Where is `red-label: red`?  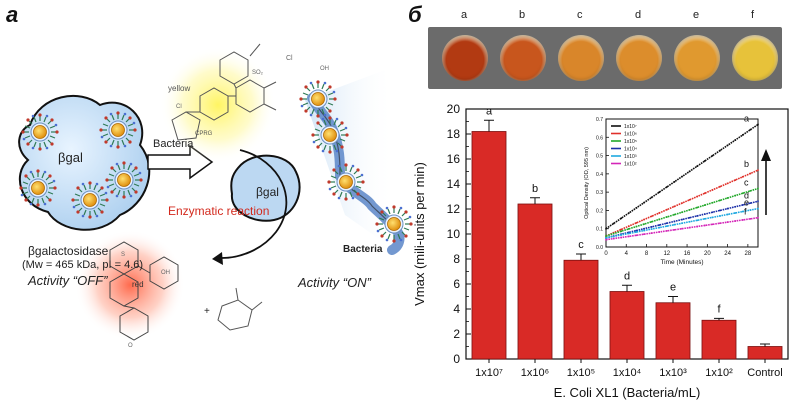
red-label: red is located at coordinates (138, 284).